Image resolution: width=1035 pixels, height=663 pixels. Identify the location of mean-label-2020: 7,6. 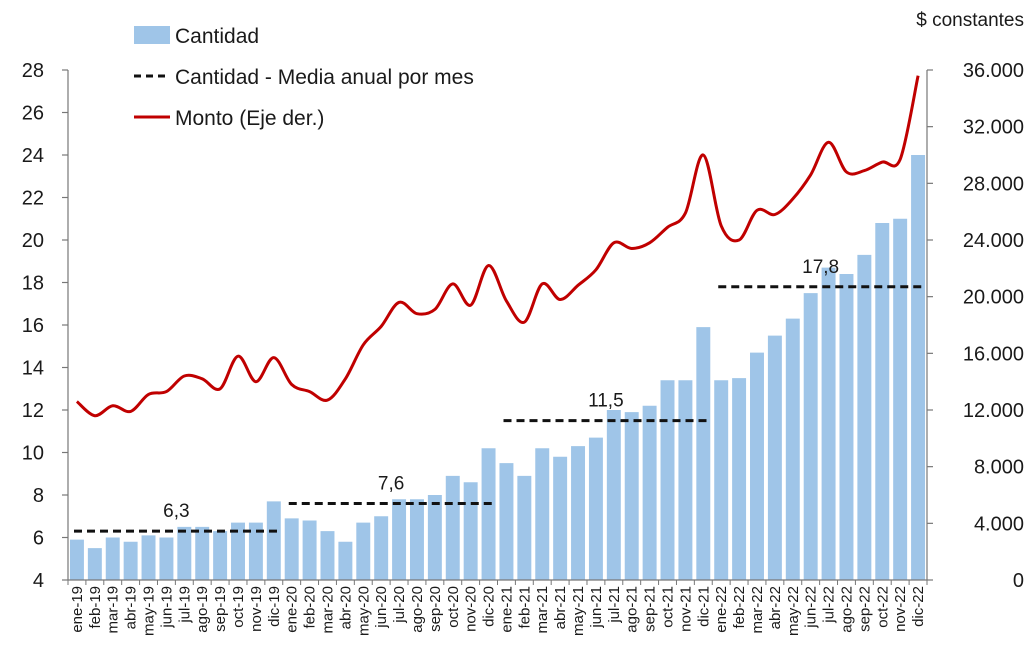
(391, 484).